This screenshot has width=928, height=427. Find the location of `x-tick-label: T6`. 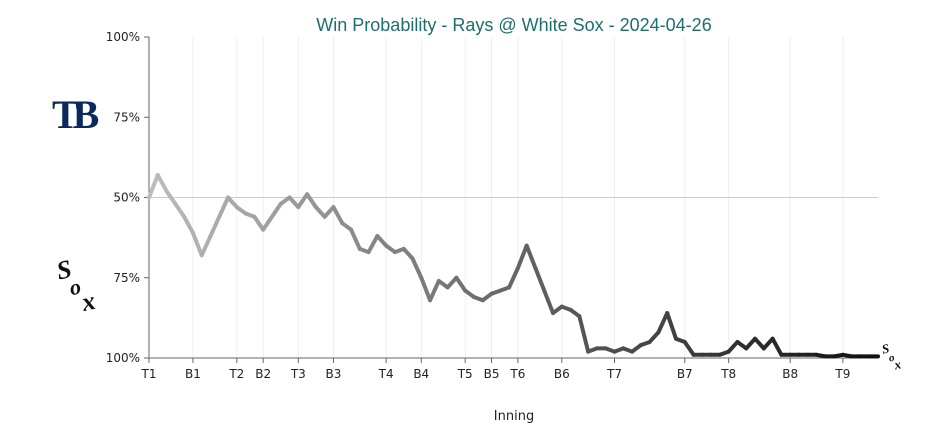

x-tick-label: T6 is located at coordinates (517, 374).